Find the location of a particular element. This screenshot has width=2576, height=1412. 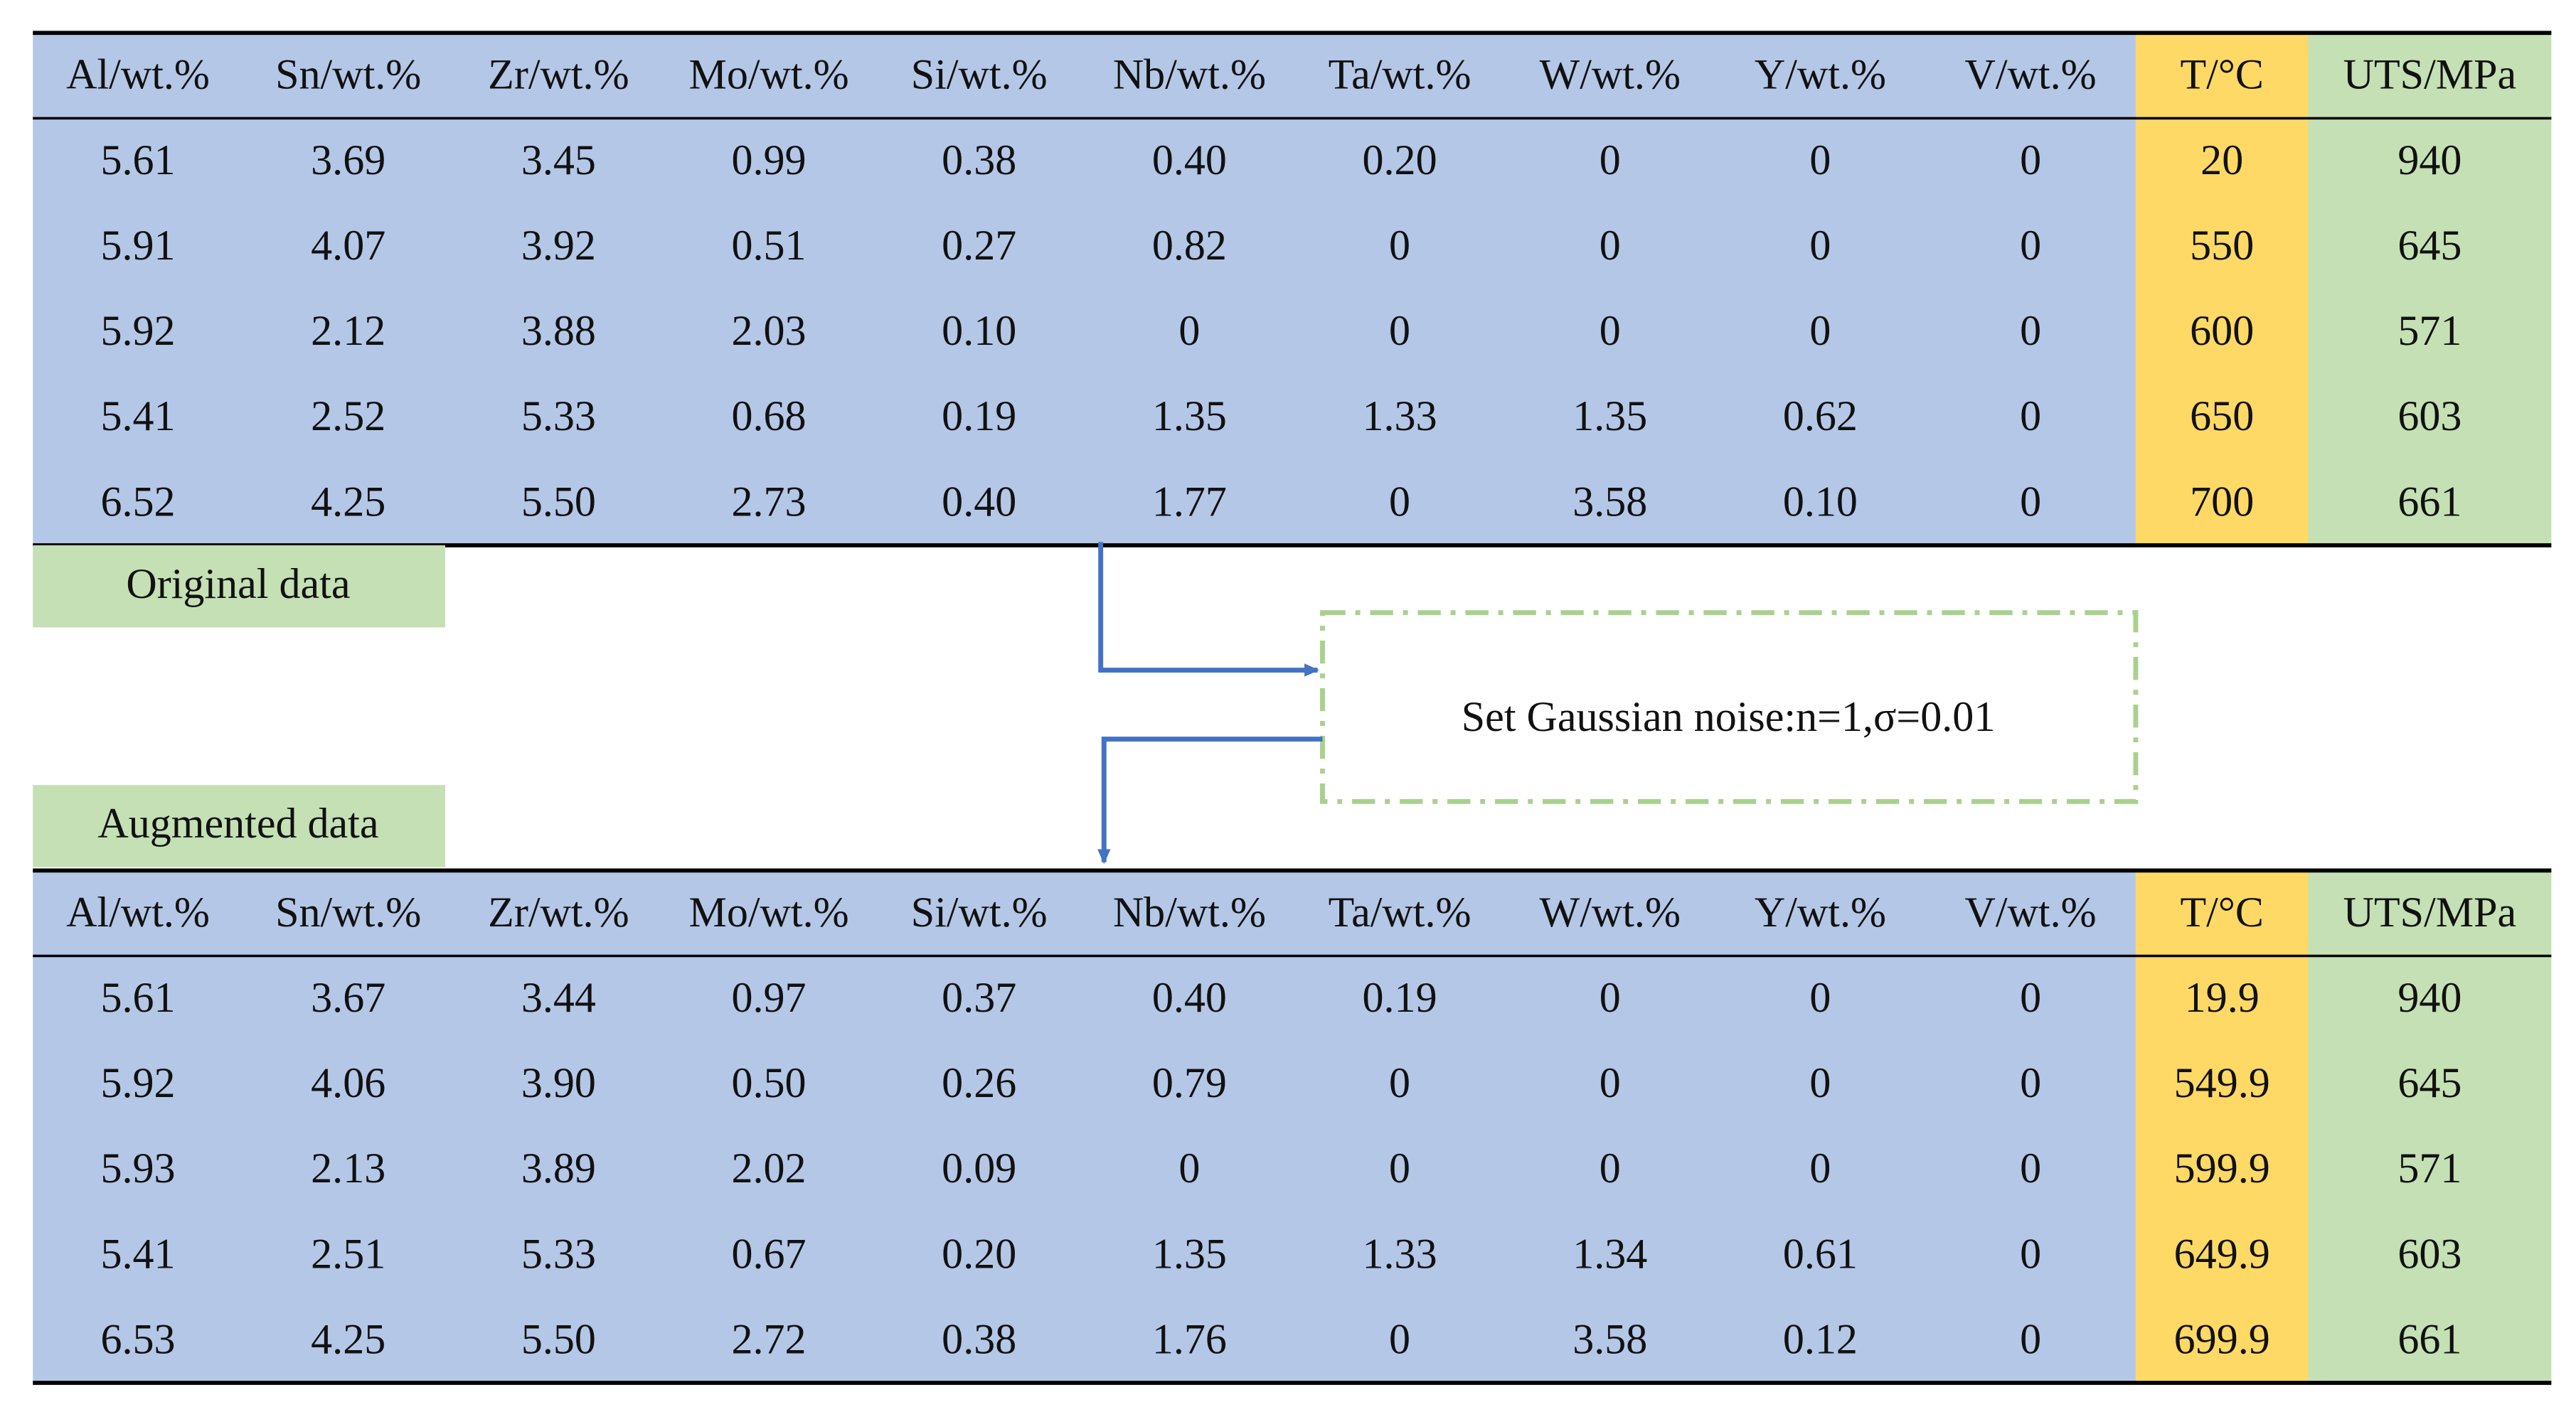

cell: 0.40 is located at coordinates (1189, 997).